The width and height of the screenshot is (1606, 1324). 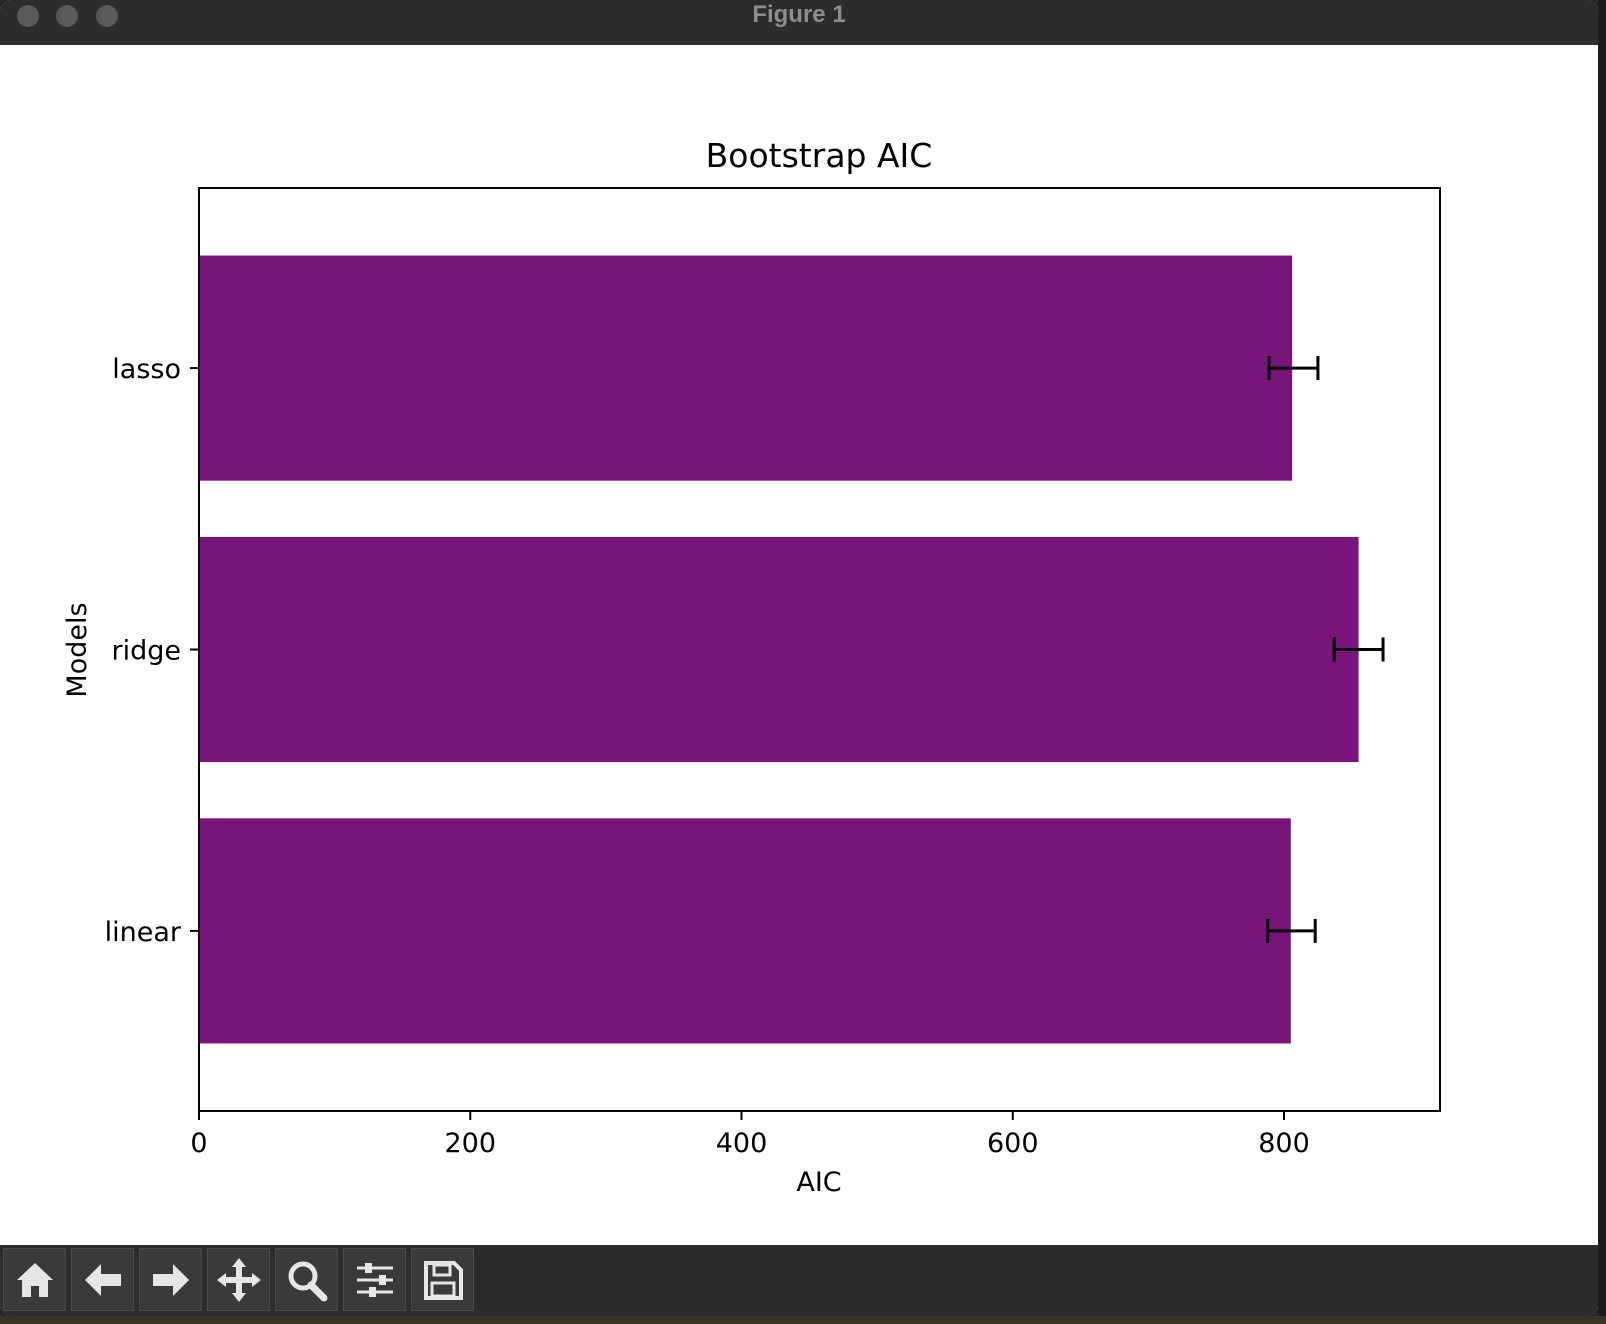 What do you see at coordinates (28, 16) in the screenshot?
I see `close-window-button` at bounding box center [28, 16].